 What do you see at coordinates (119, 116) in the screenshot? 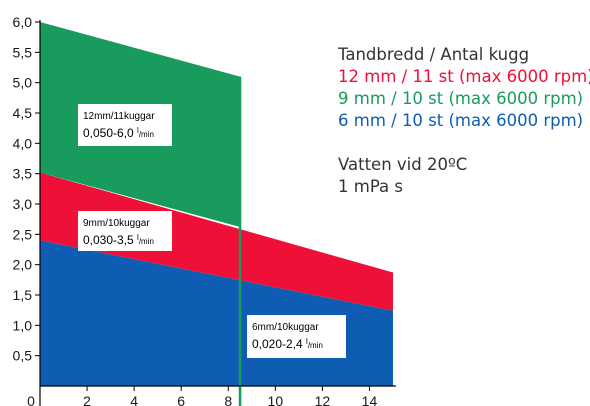
I see `info-box-title: 12mm/11kuggar` at bounding box center [119, 116].